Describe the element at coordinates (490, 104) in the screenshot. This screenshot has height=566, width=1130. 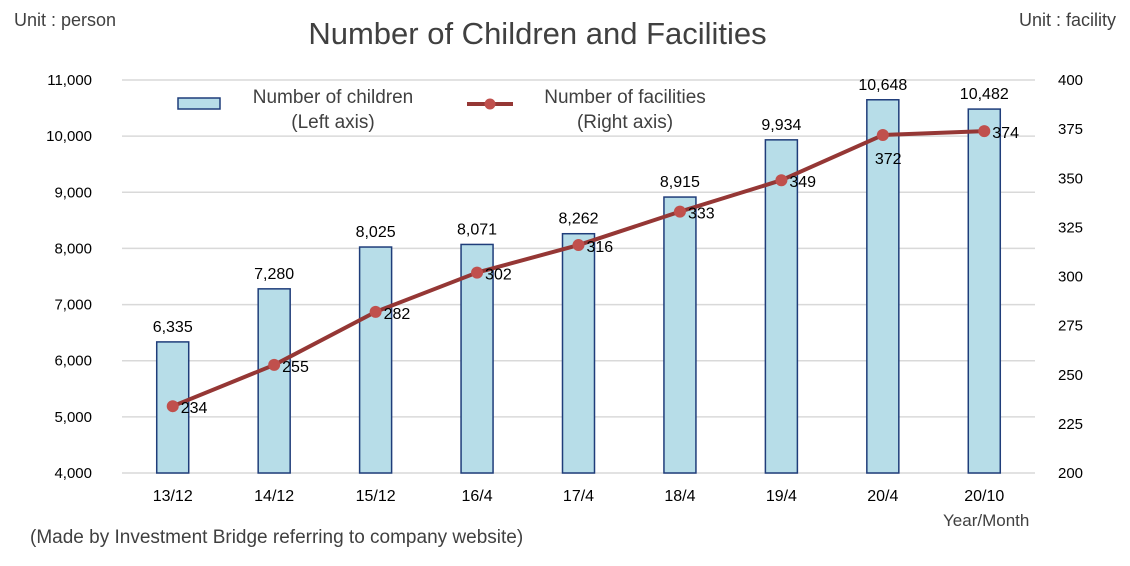
I see `legend-swatch-marker` at that location.